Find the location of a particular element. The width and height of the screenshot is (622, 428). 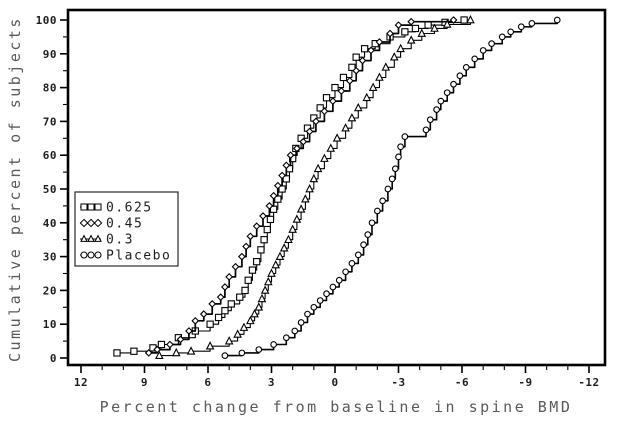

x-tick-label: 0 is located at coordinates (334, 382).